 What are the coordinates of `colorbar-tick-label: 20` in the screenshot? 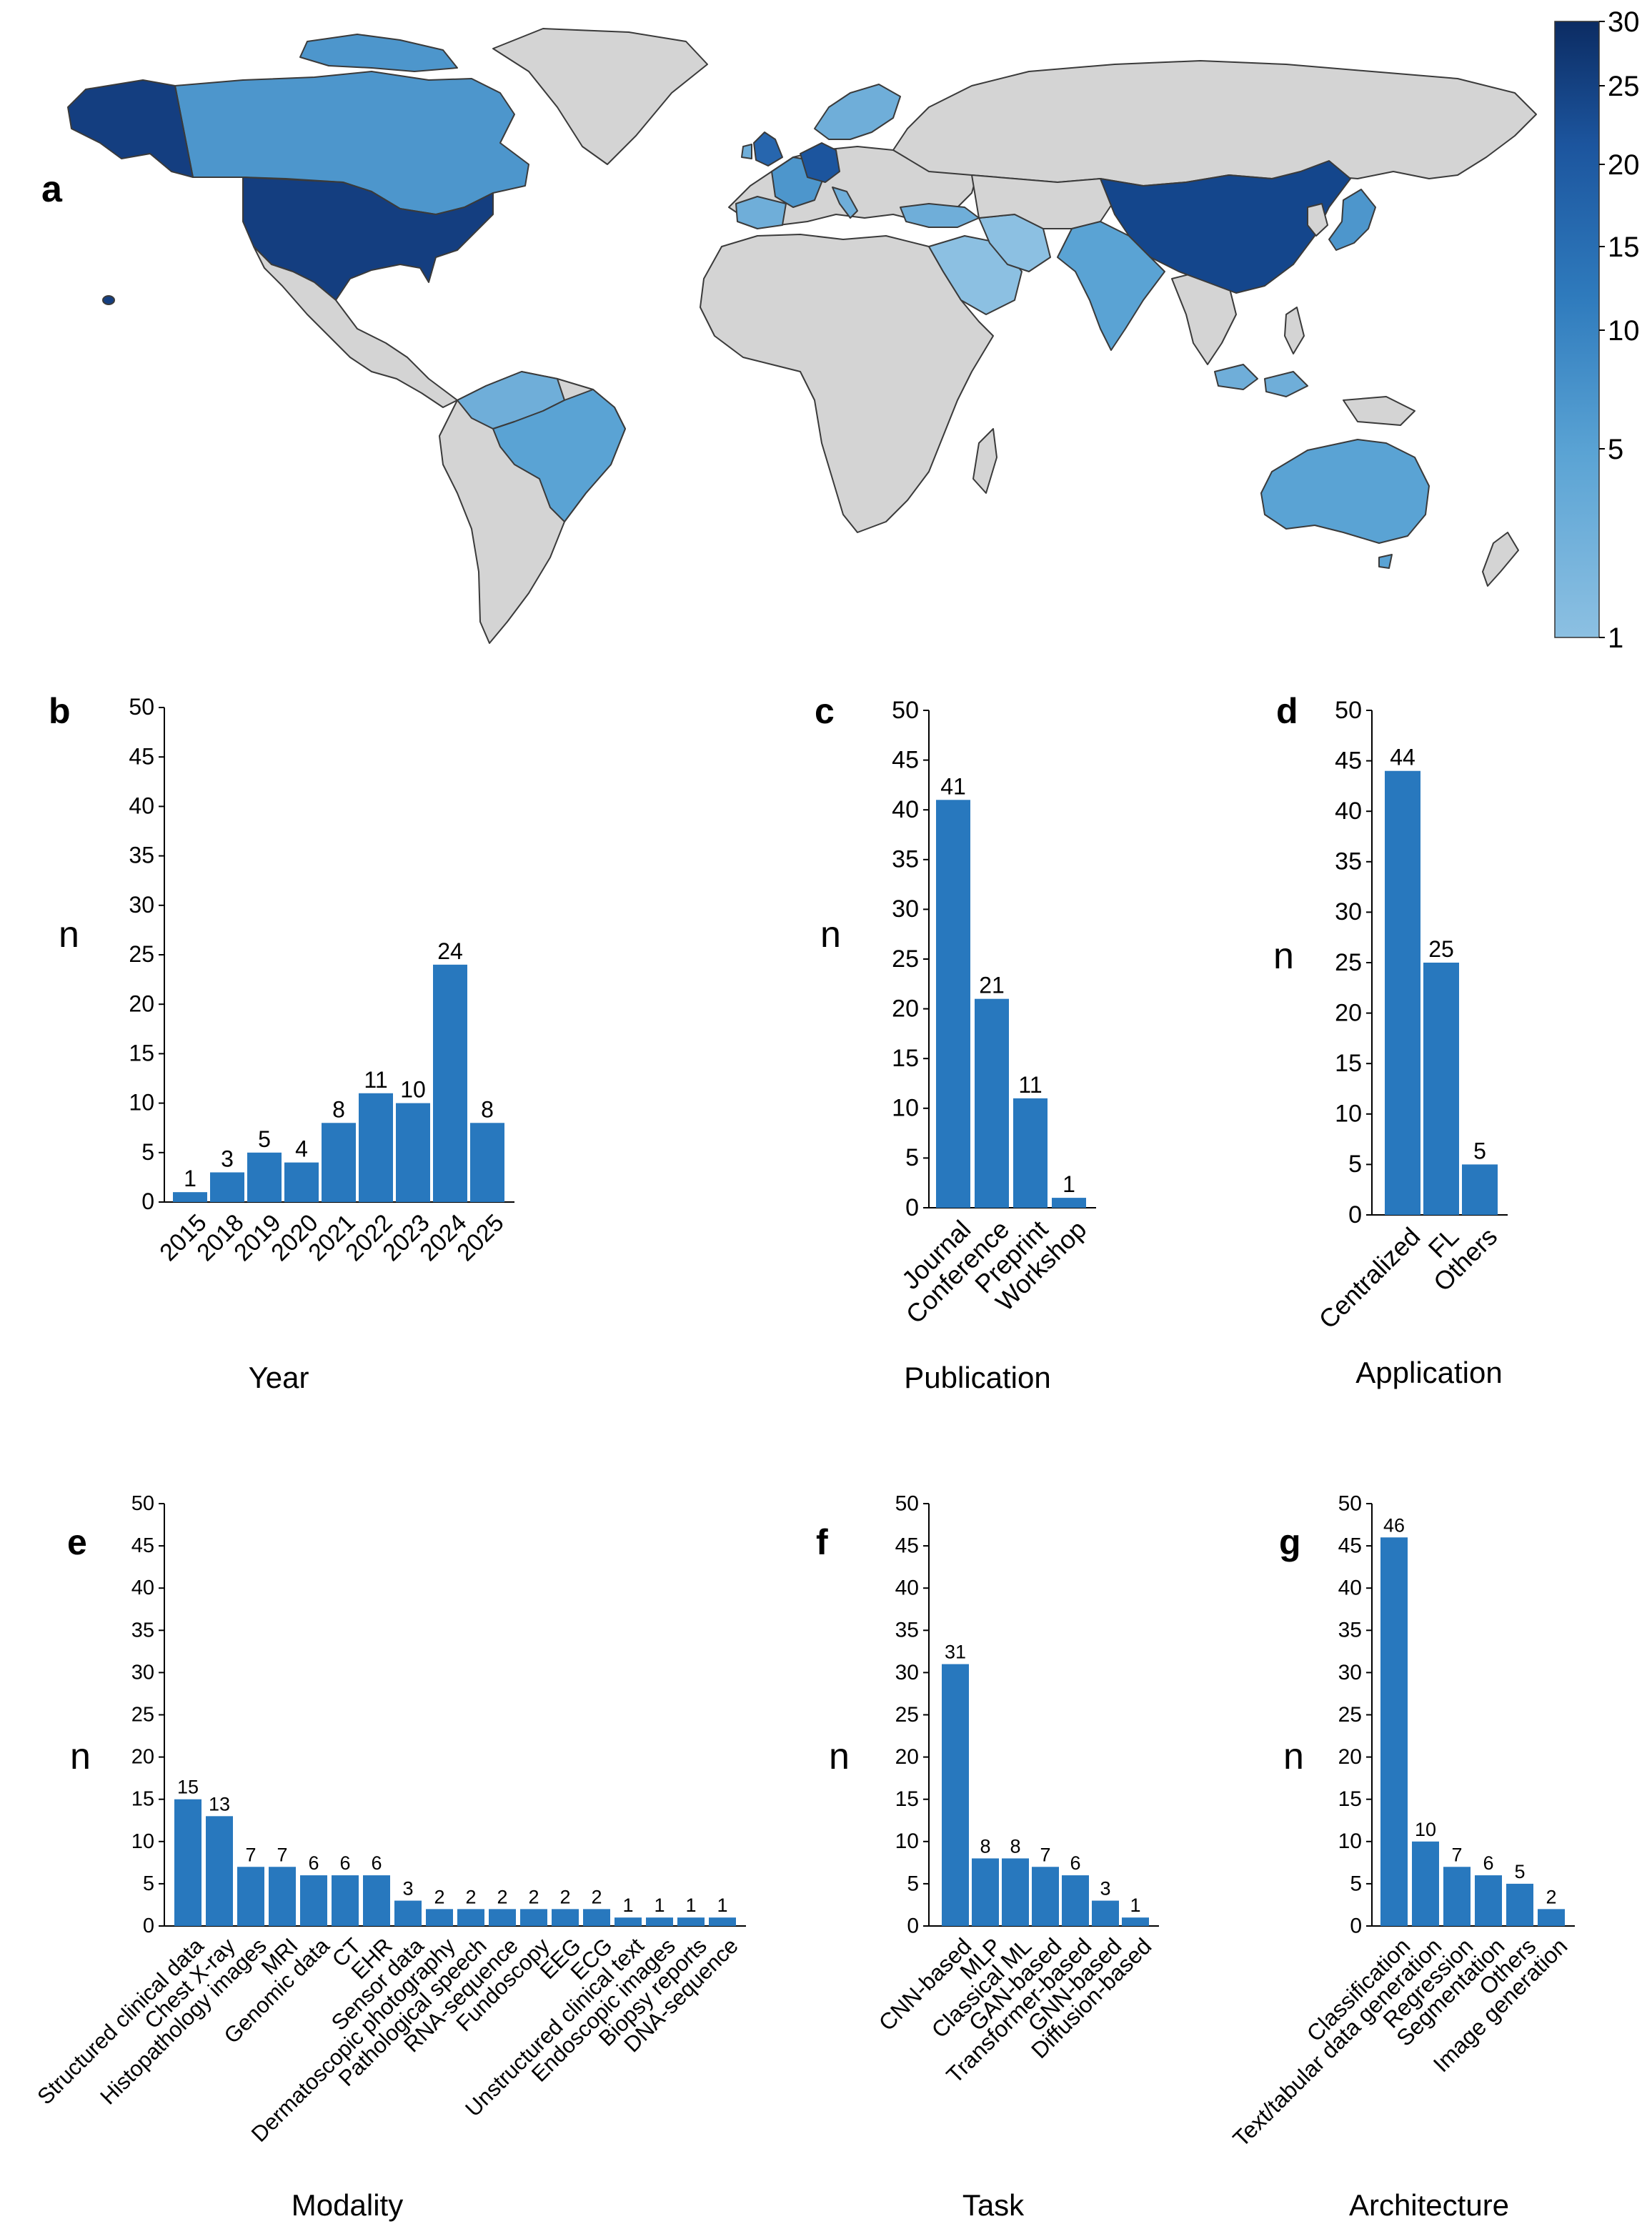 It's located at (1624, 165).